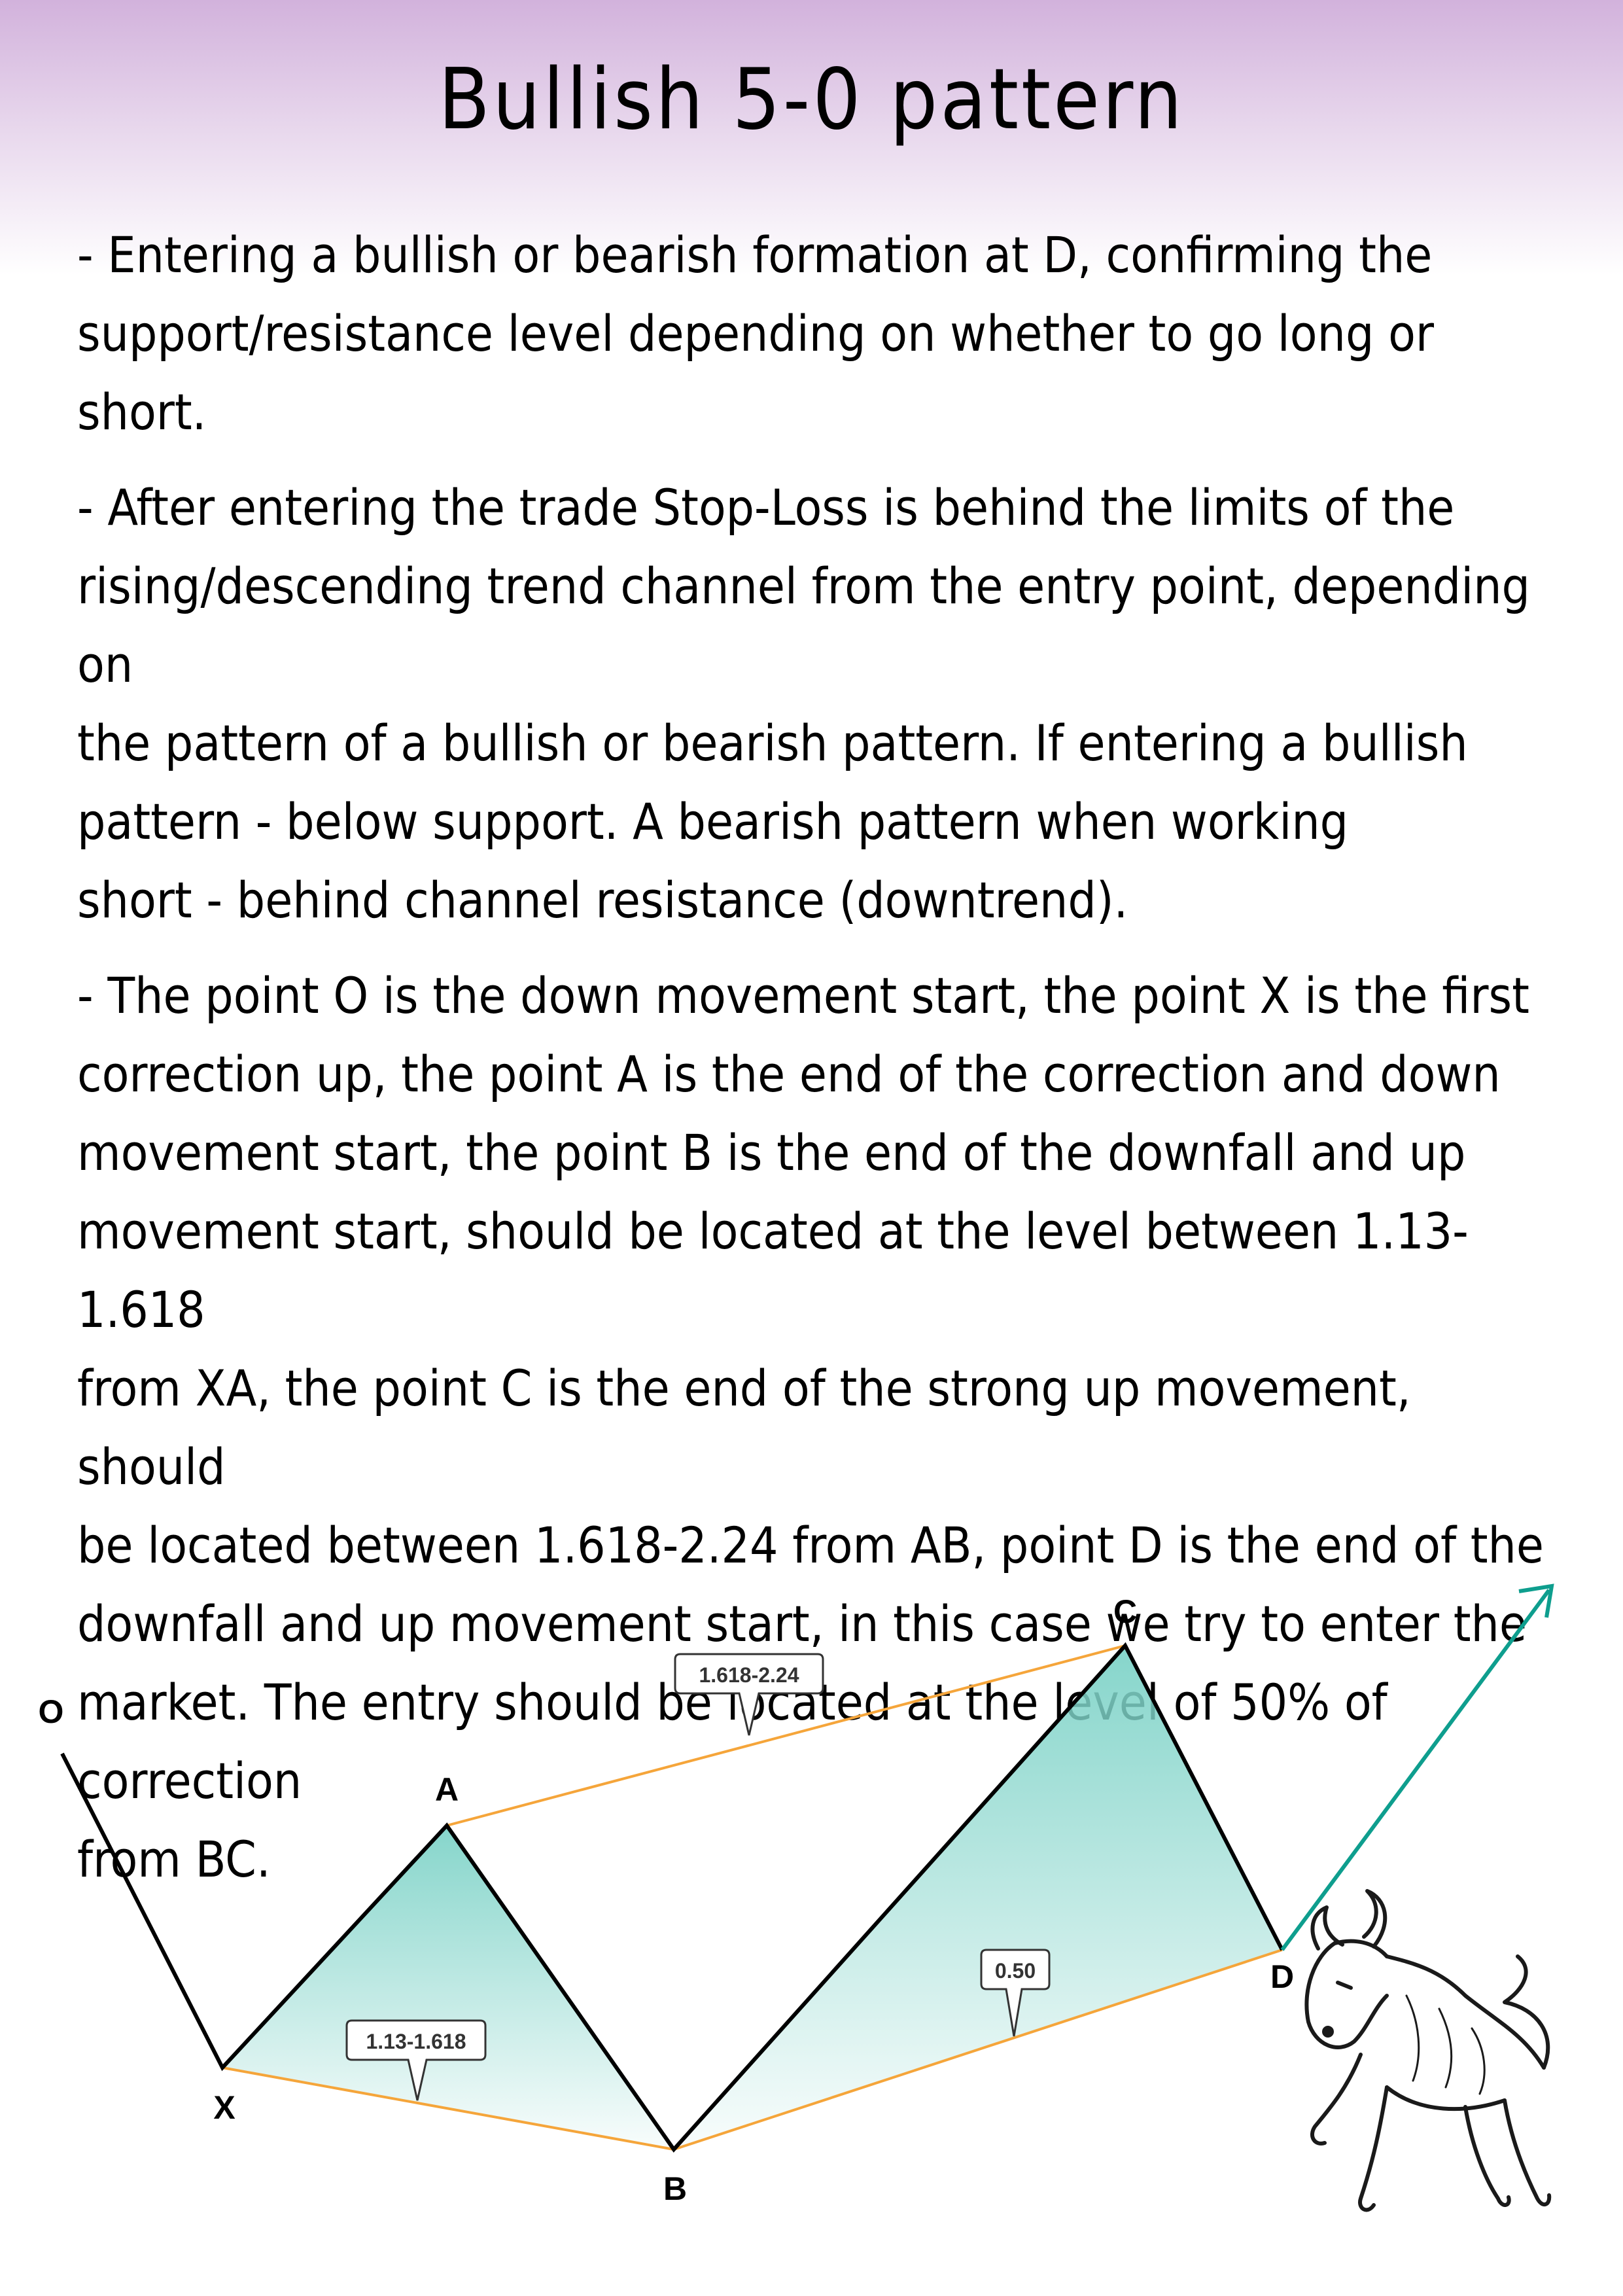 This screenshot has width=1623, height=2296. I want to click on callout-xb-label: 1.13-1.618, so click(416, 2042).